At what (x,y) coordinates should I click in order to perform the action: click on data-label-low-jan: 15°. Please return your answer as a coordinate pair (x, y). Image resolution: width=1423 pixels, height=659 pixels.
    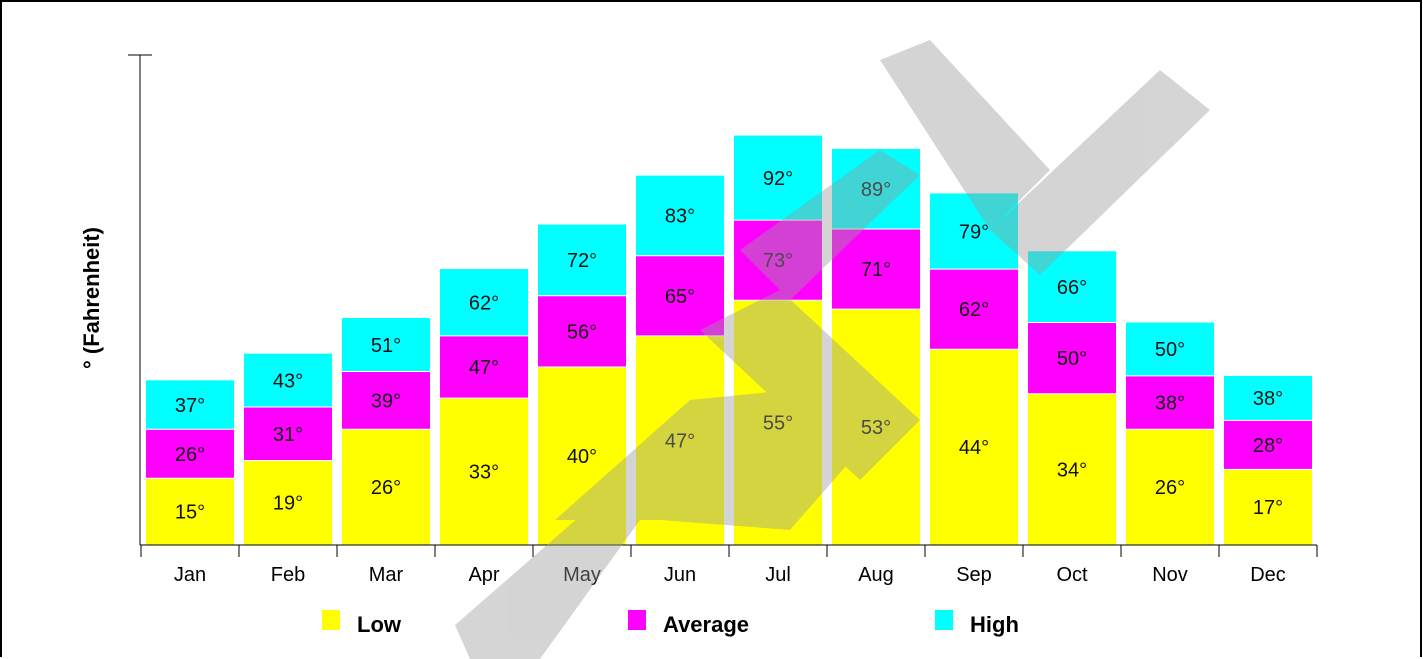
    Looking at the image, I should click on (190, 513).